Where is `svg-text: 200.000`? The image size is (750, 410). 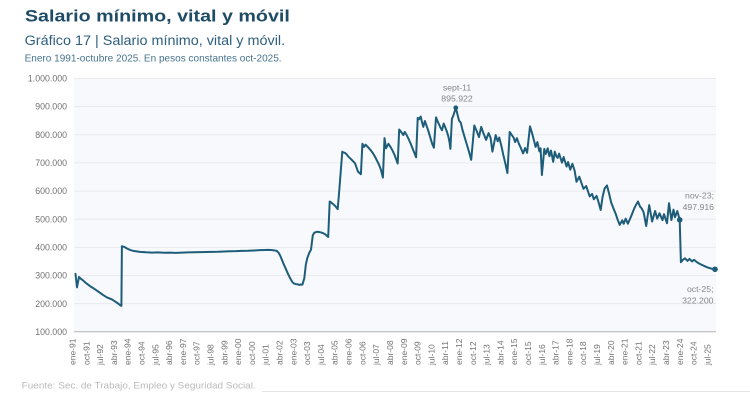
svg-text: 200.000 is located at coordinates (51, 304).